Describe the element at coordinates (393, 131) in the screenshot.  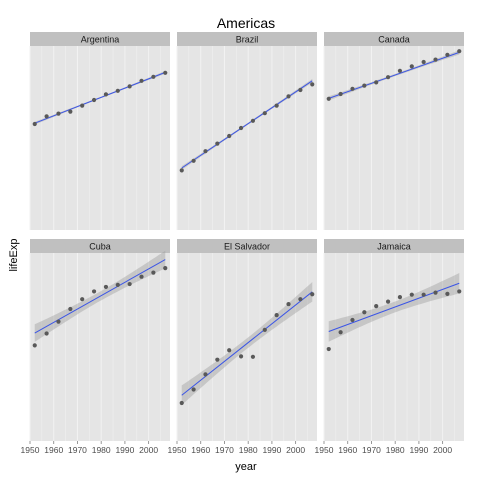
I see `facet-canada: Canada` at that location.